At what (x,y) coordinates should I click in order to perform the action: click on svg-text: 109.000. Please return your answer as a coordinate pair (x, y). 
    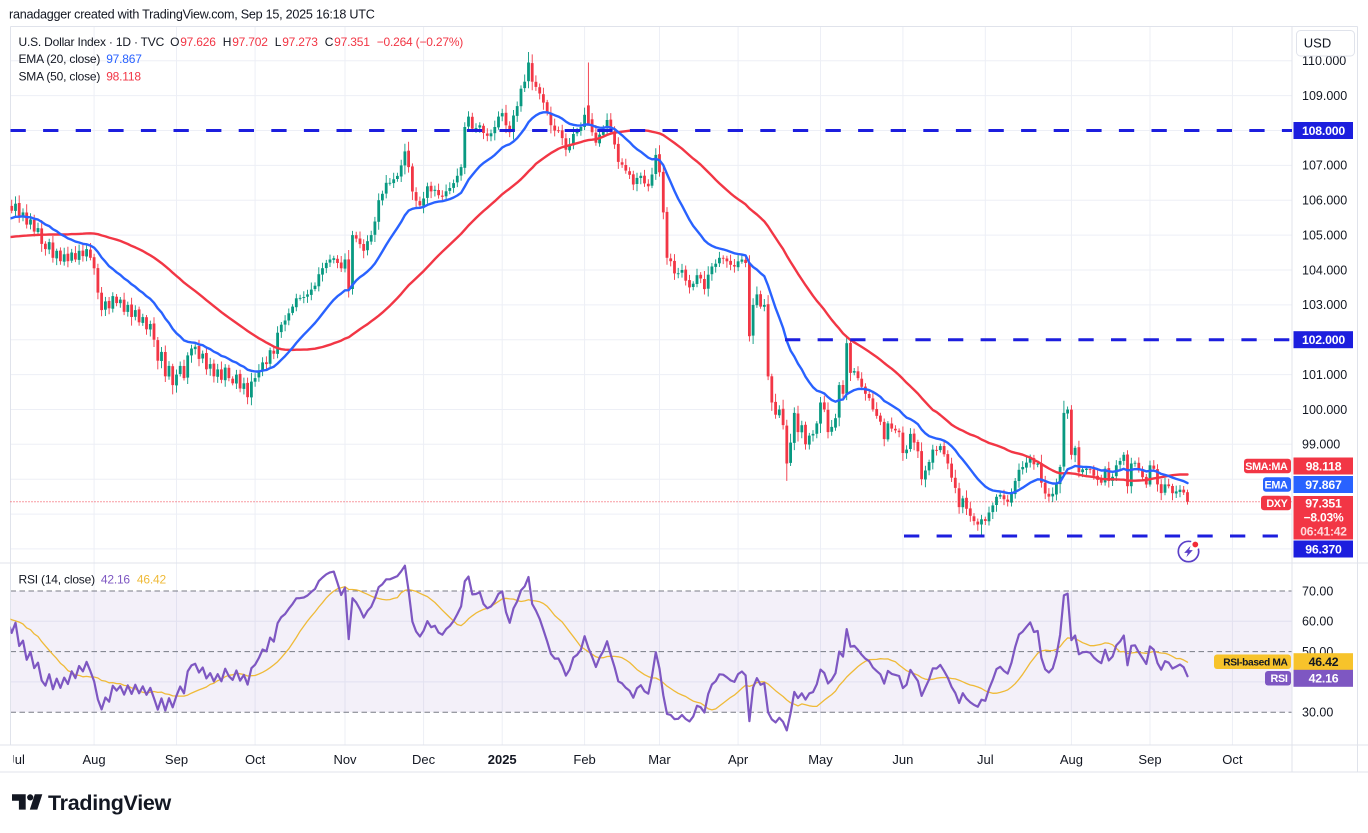
    Looking at the image, I should click on (1324, 96).